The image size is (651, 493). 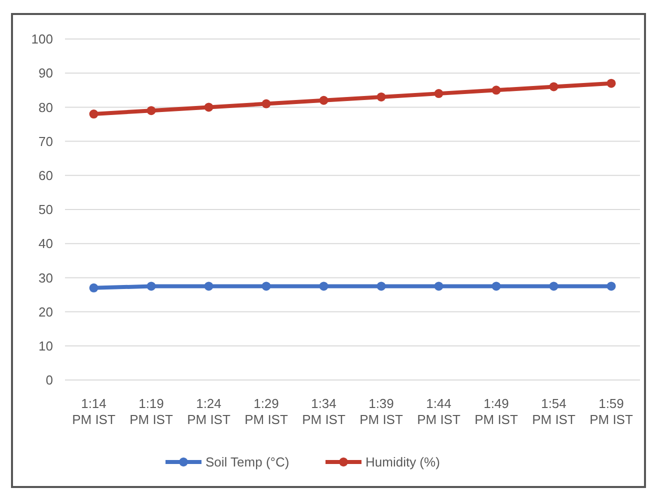 I want to click on y-tick-label: 0, so click(x=49, y=380).